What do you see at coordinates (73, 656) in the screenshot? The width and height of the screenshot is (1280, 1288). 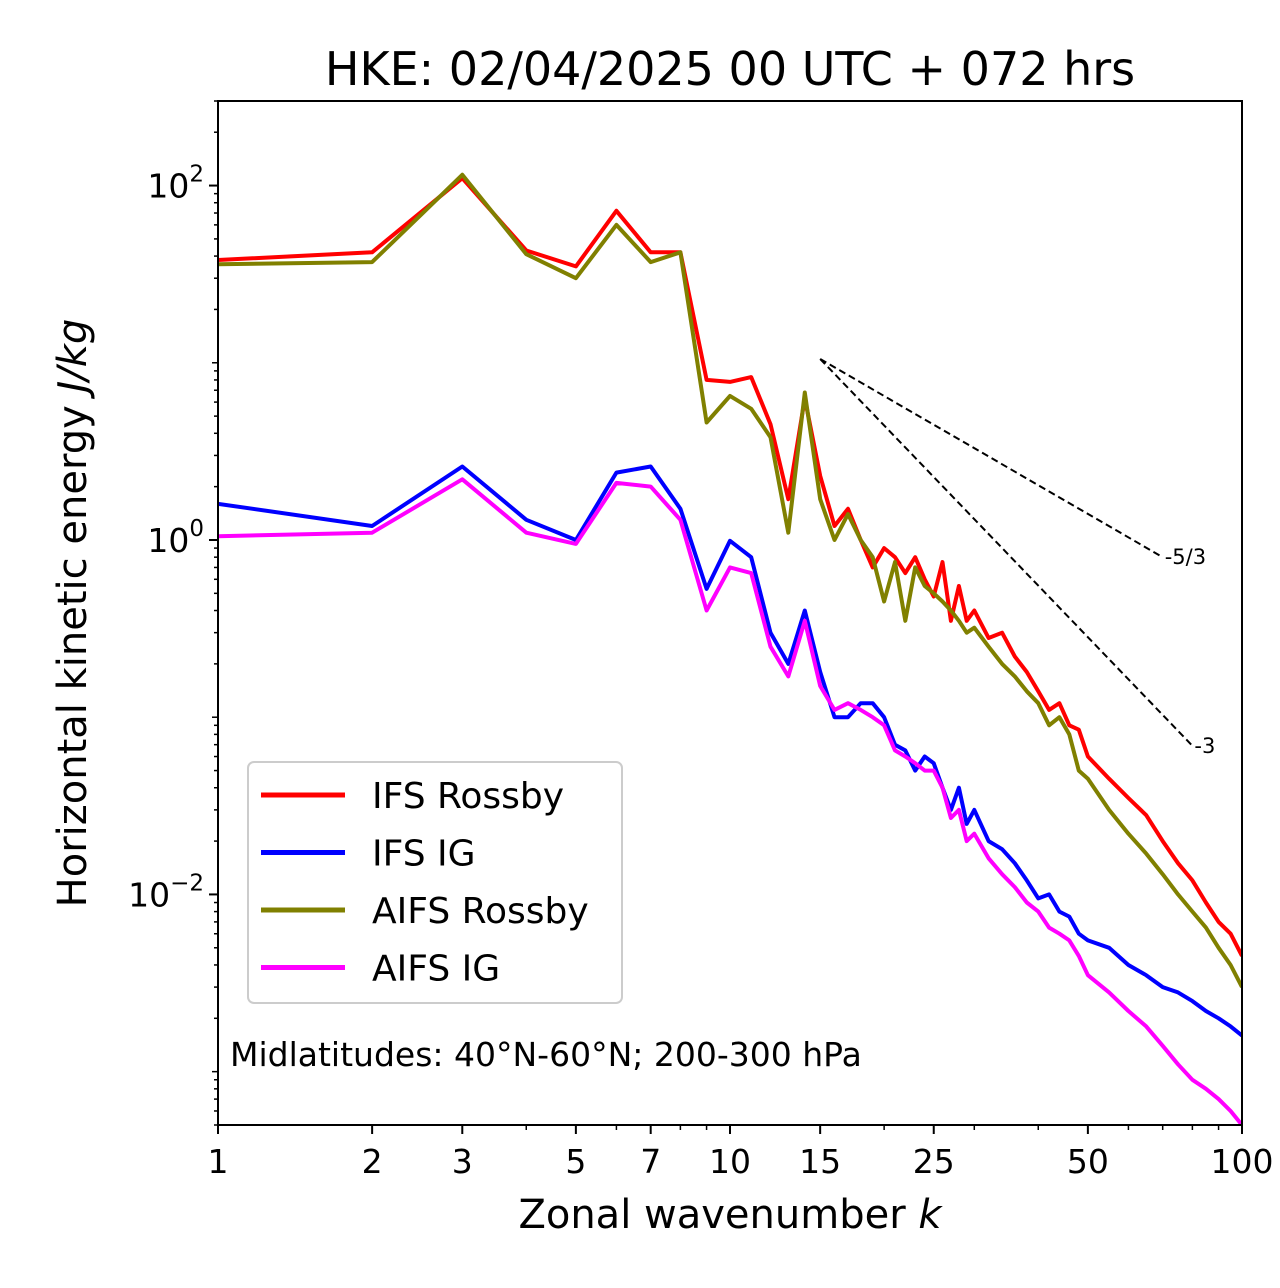 I see `y-axis-label-text: Horizontal kinetic energy` at bounding box center [73, 656].